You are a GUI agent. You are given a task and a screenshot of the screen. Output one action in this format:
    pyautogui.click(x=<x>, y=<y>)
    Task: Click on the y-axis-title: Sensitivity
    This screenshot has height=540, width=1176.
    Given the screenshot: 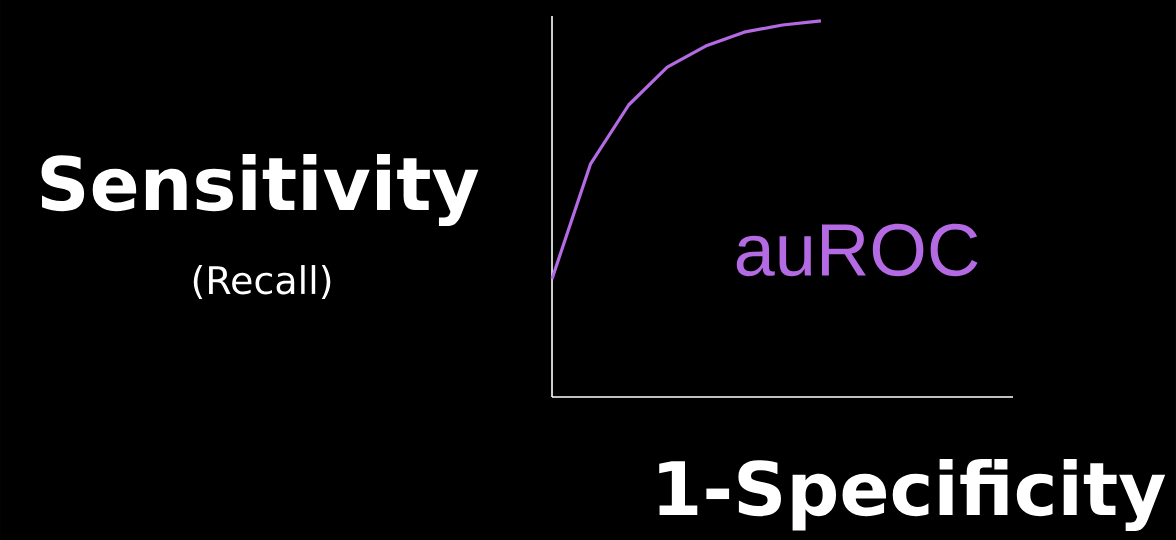 What is the action you would take?
    pyautogui.click(x=260, y=190)
    